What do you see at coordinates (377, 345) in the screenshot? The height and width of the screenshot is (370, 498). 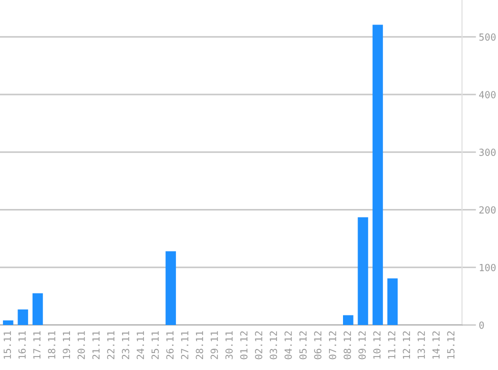 I see `x-tick-label: 10.12` at bounding box center [377, 345].